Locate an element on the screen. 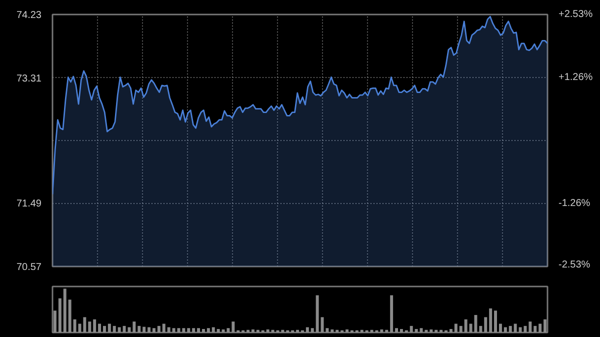  y2-tick-label: +1.26% is located at coordinates (575, 78).